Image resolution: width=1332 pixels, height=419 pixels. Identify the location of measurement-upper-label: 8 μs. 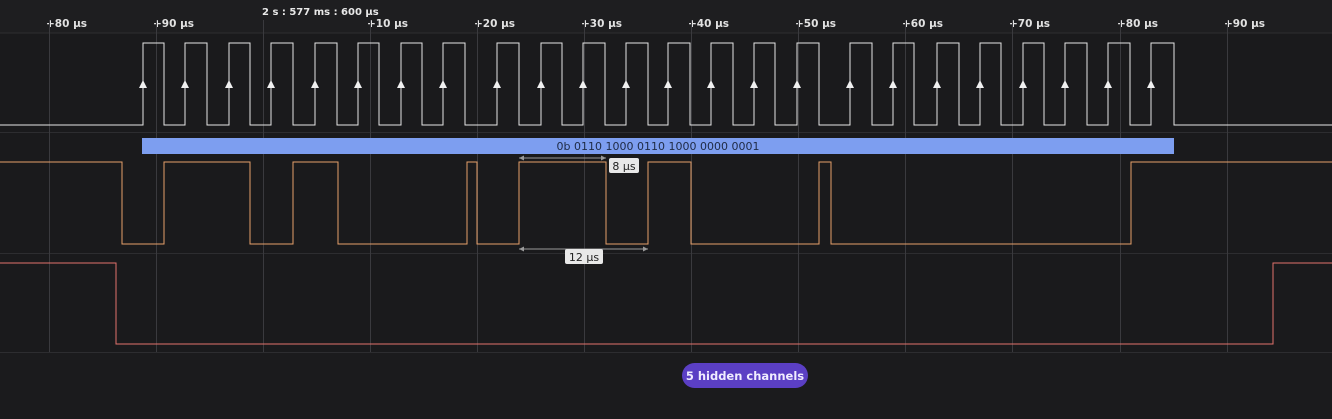
(623, 166).